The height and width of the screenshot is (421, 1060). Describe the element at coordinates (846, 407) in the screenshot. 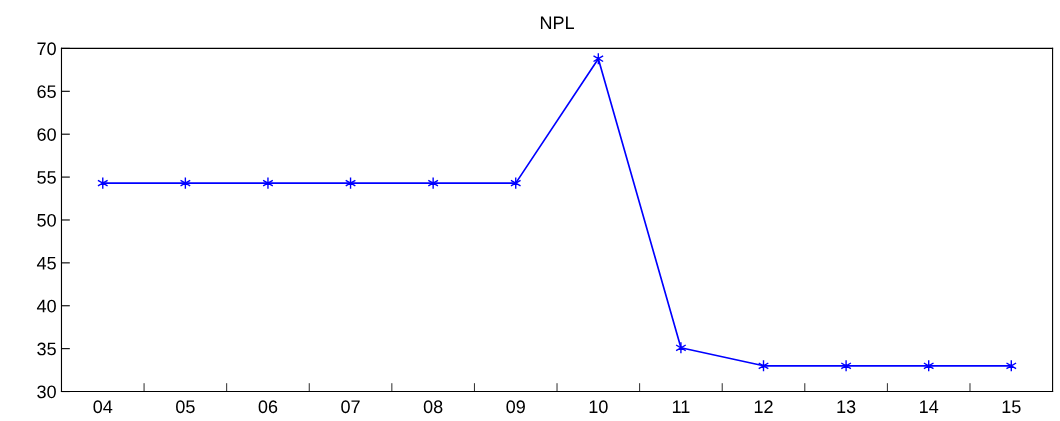

I see `x-tick-label: 13` at that location.